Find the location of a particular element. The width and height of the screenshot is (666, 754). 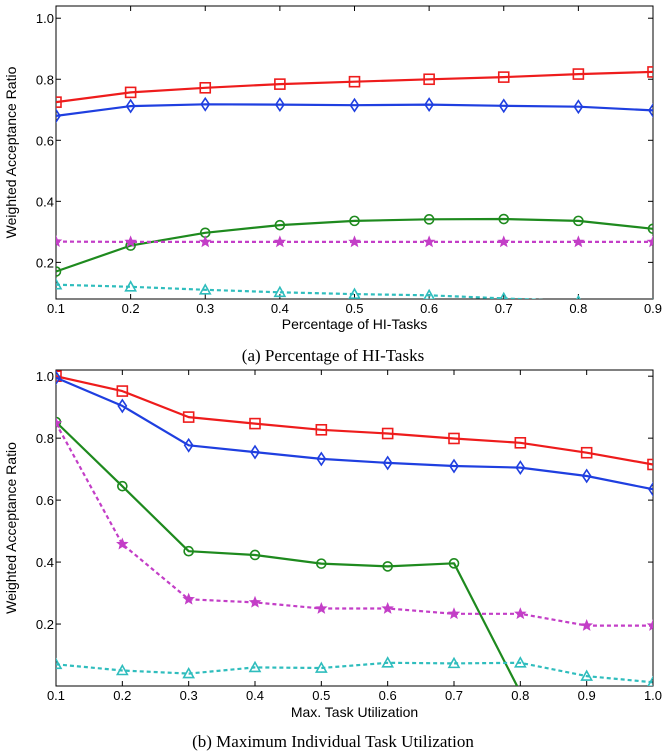

y-tick-label: 1.0 is located at coordinates (45, 376).